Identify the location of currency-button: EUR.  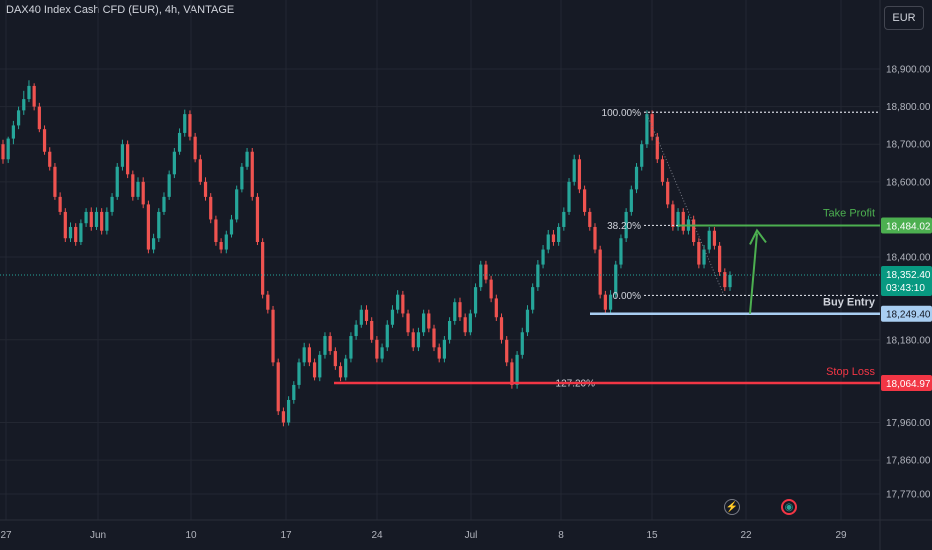
(904, 18).